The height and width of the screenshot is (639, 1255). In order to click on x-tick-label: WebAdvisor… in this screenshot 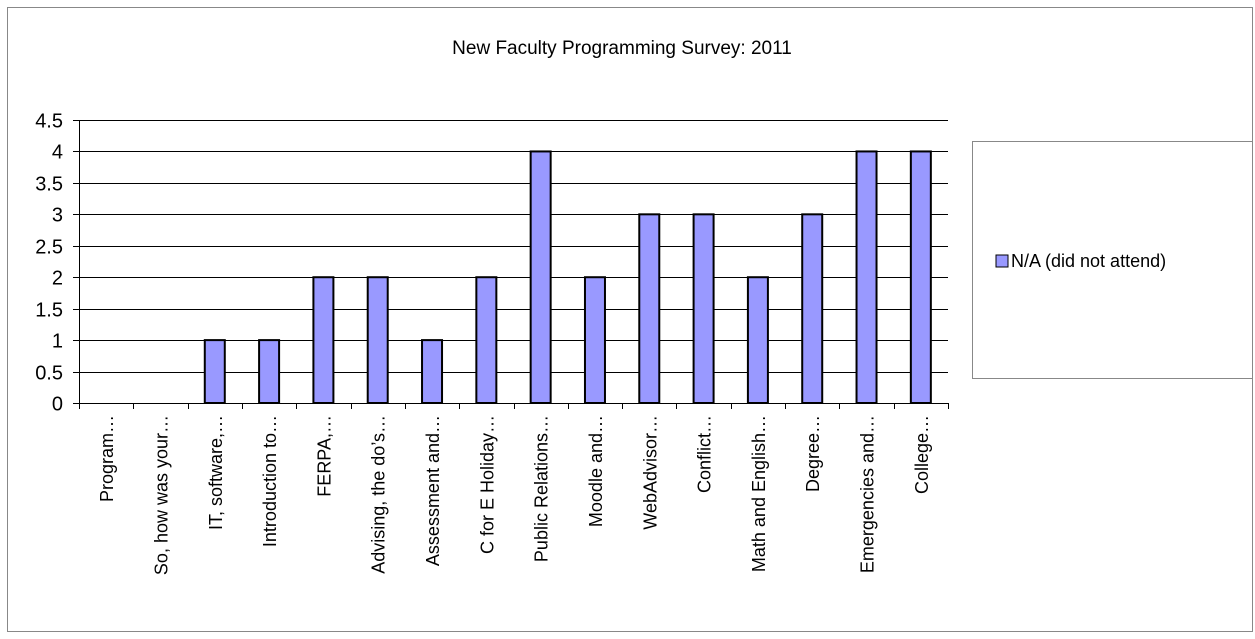, I will do `click(650, 472)`.